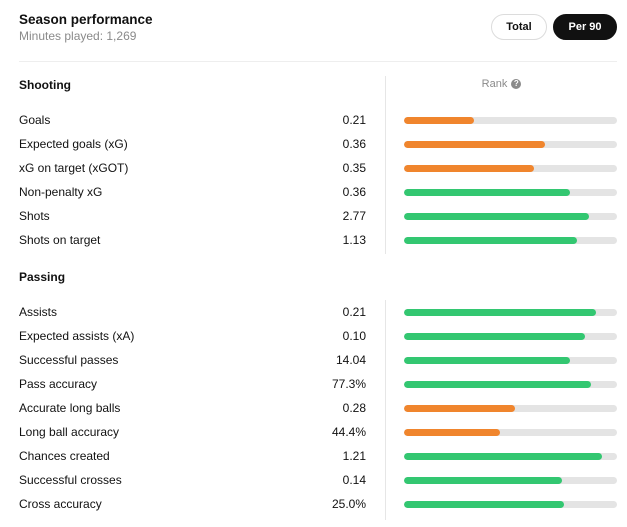 This screenshot has width=627, height=527. What do you see at coordinates (318, 385) in the screenshot?
I see `stat-row: Pass accuracy 77.3%` at bounding box center [318, 385].